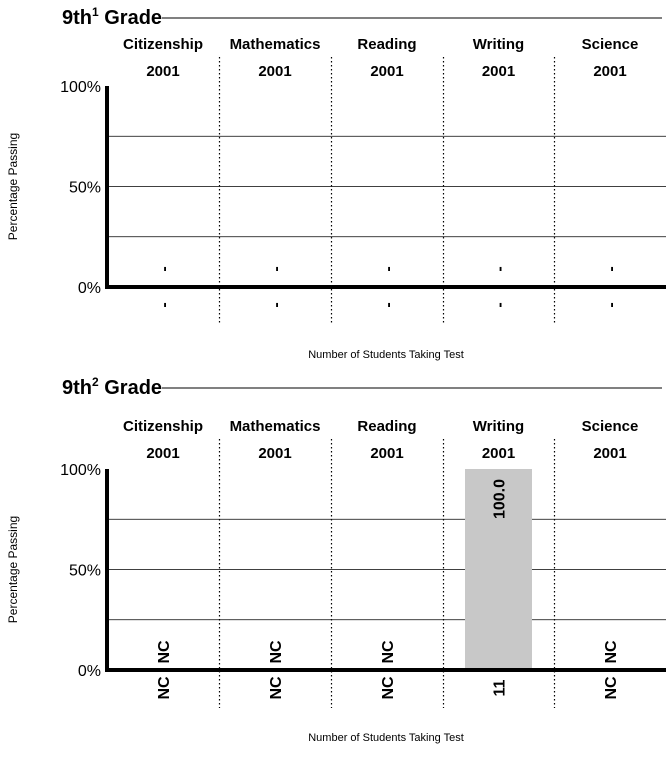  Describe the element at coordinates (112, 387) in the screenshot. I see `panel-title: 9th2 Grade` at that location.